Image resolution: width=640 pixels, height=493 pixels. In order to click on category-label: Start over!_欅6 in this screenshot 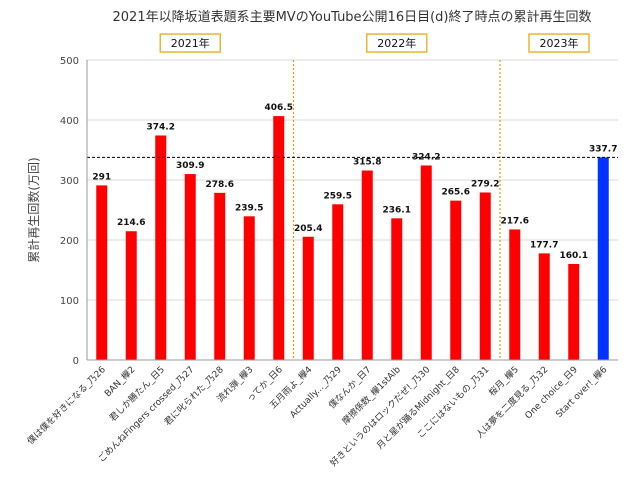, I will do `click(582, 392)`.